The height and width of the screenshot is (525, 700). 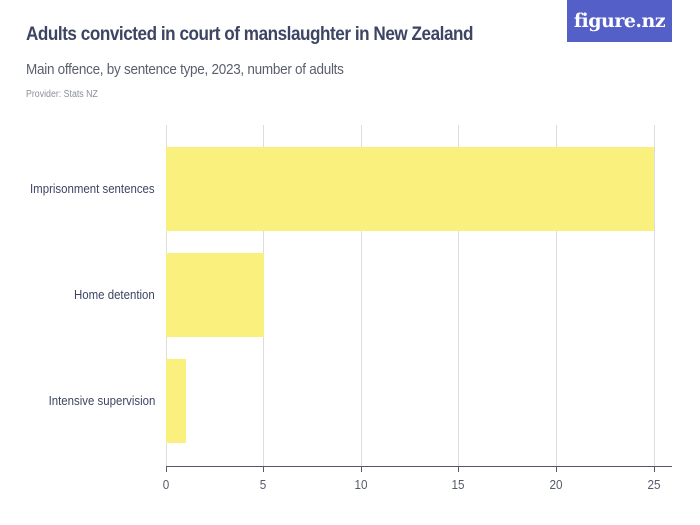 What do you see at coordinates (654, 484) in the screenshot?
I see `x-tick-label: 25` at bounding box center [654, 484].